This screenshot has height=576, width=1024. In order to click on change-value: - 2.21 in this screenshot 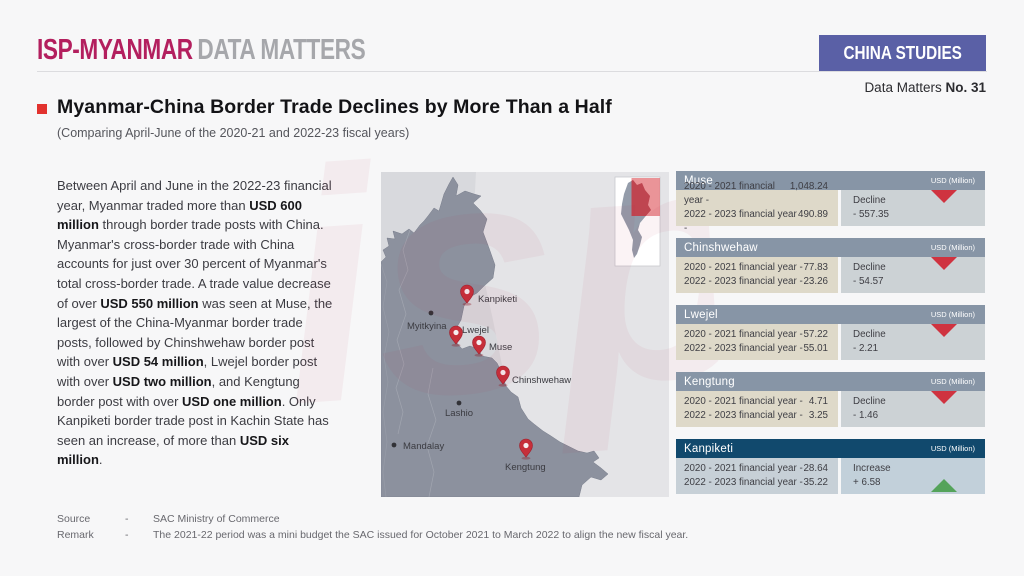, I will do `click(866, 348)`.